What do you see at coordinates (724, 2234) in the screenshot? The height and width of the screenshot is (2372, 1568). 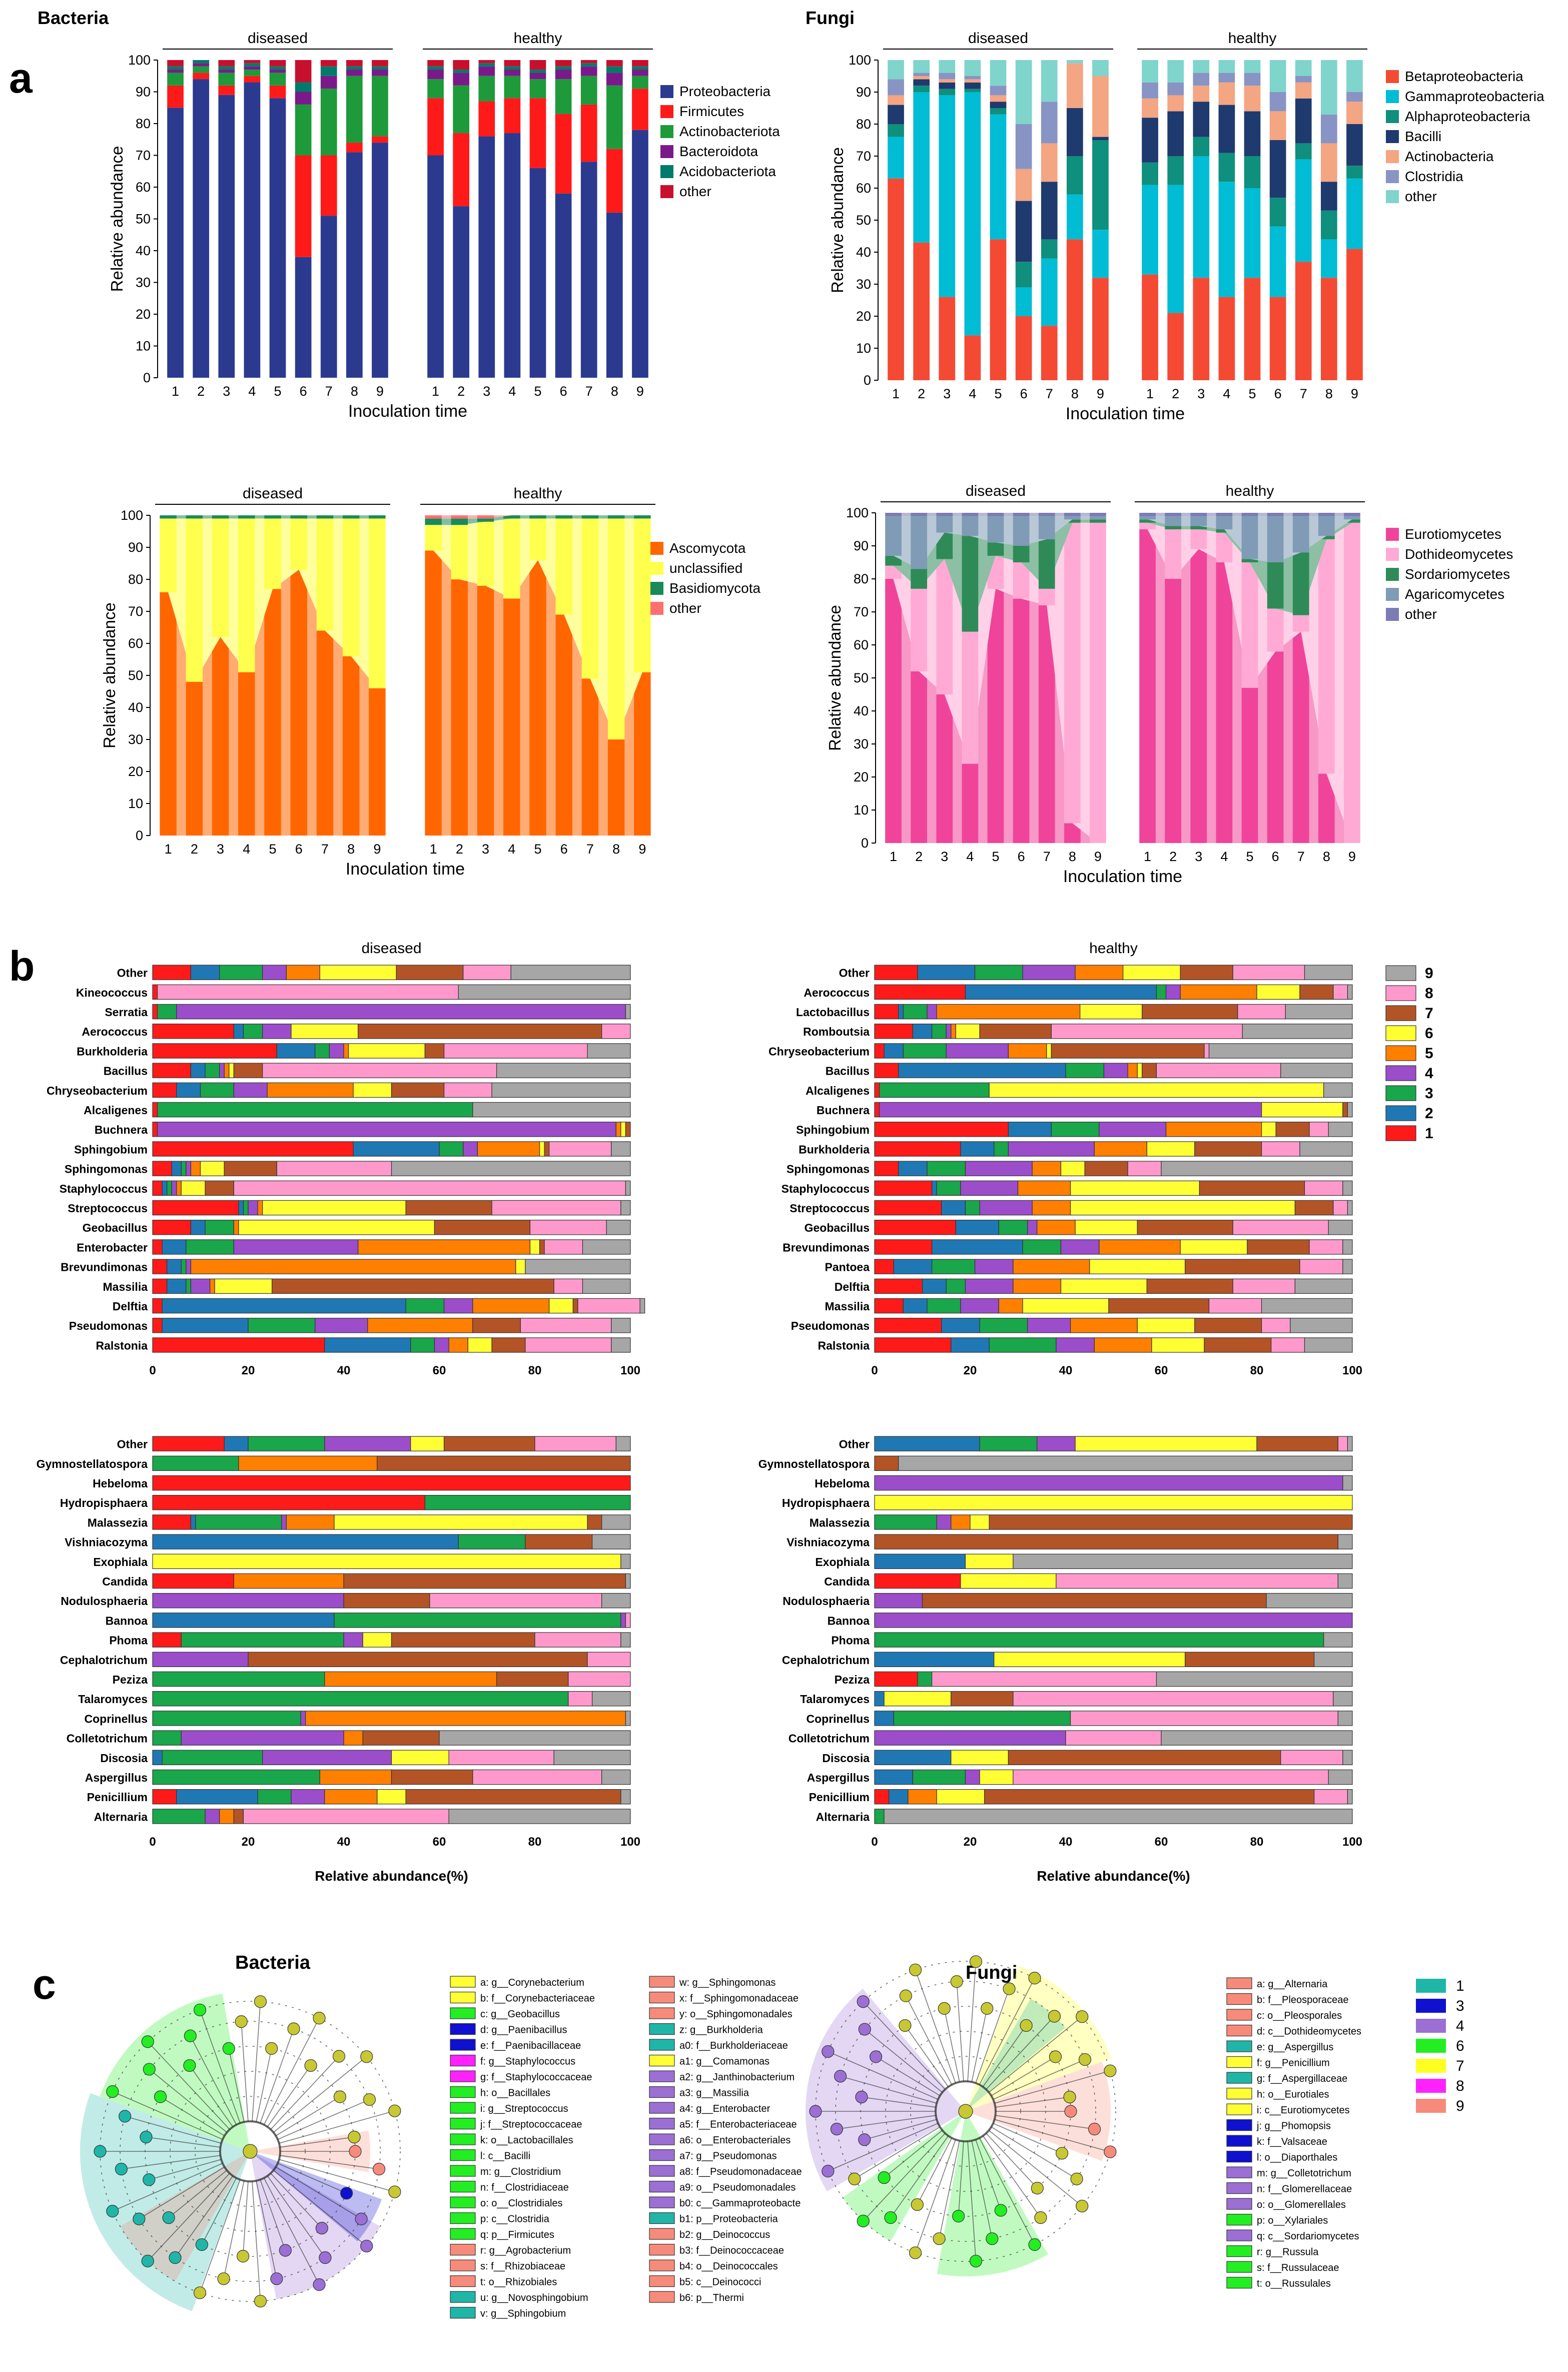 I see `legend-label: b2: g__Deinococcus` at bounding box center [724, 2234].